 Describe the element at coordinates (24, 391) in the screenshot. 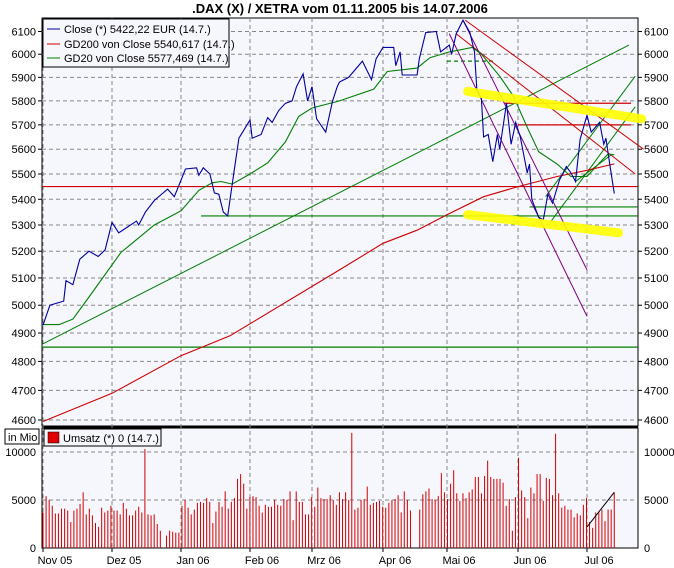

I see `price-tick-label-left: 4700` at that location.